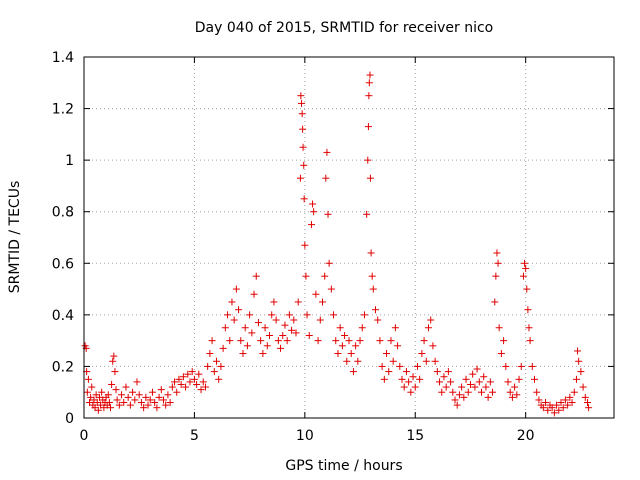 The image size is (640, 480). What do you see at coordinates (63, 110) in the screenshot?
I see `y-tick-label: 1.2` at bounding box center [63, 110].